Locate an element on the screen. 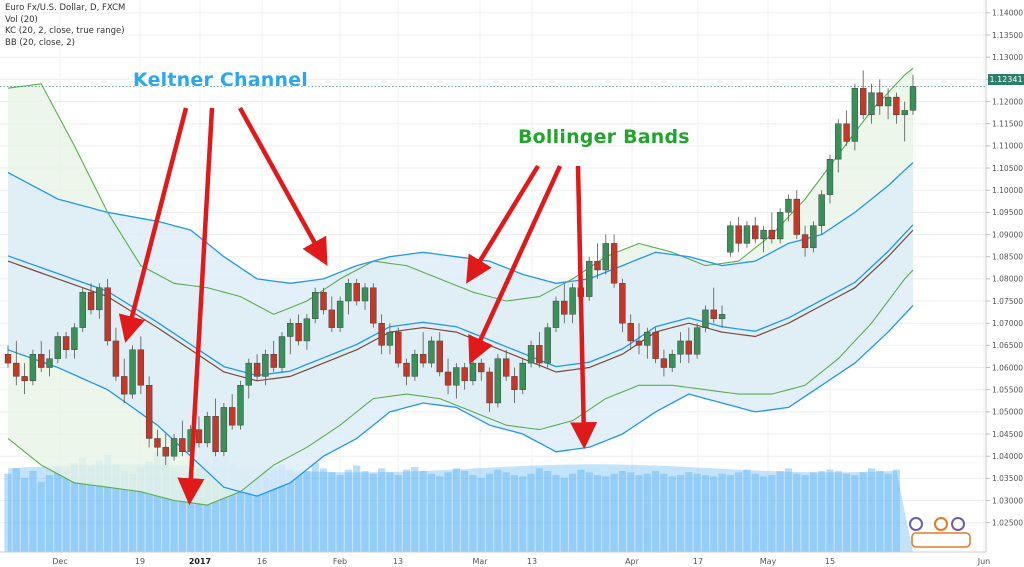  price-tick-label: 1.04000 is located at coordinates (1007, 456).